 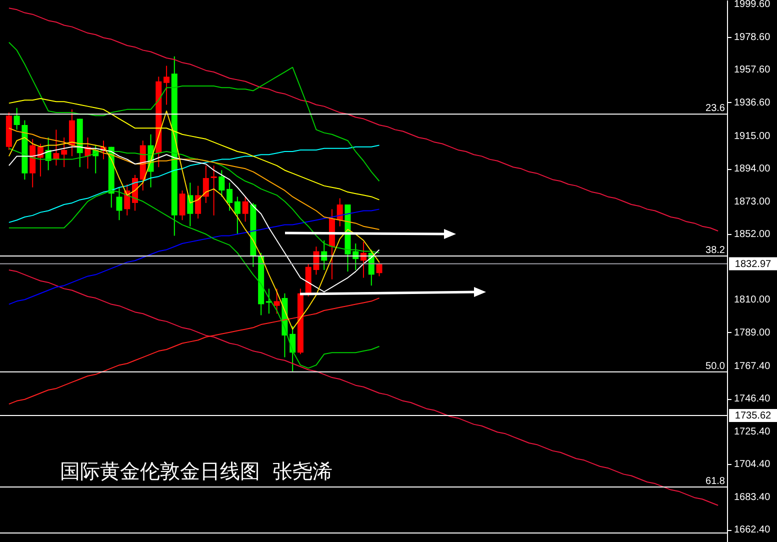 What do you see at coordinates (753, 264) in the screenshot?
I see `ref-line-label: 1832.97` at bounding box center [753, 264].